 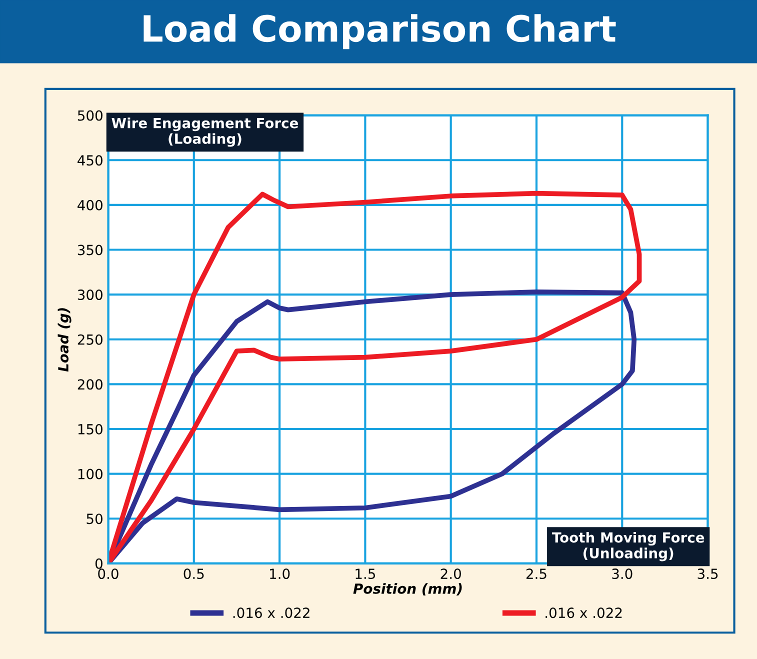 What do you see at coordinates (90, 339) in the screenshot?
I see `y-tick-label: 250` at bounding box center [90, 339].